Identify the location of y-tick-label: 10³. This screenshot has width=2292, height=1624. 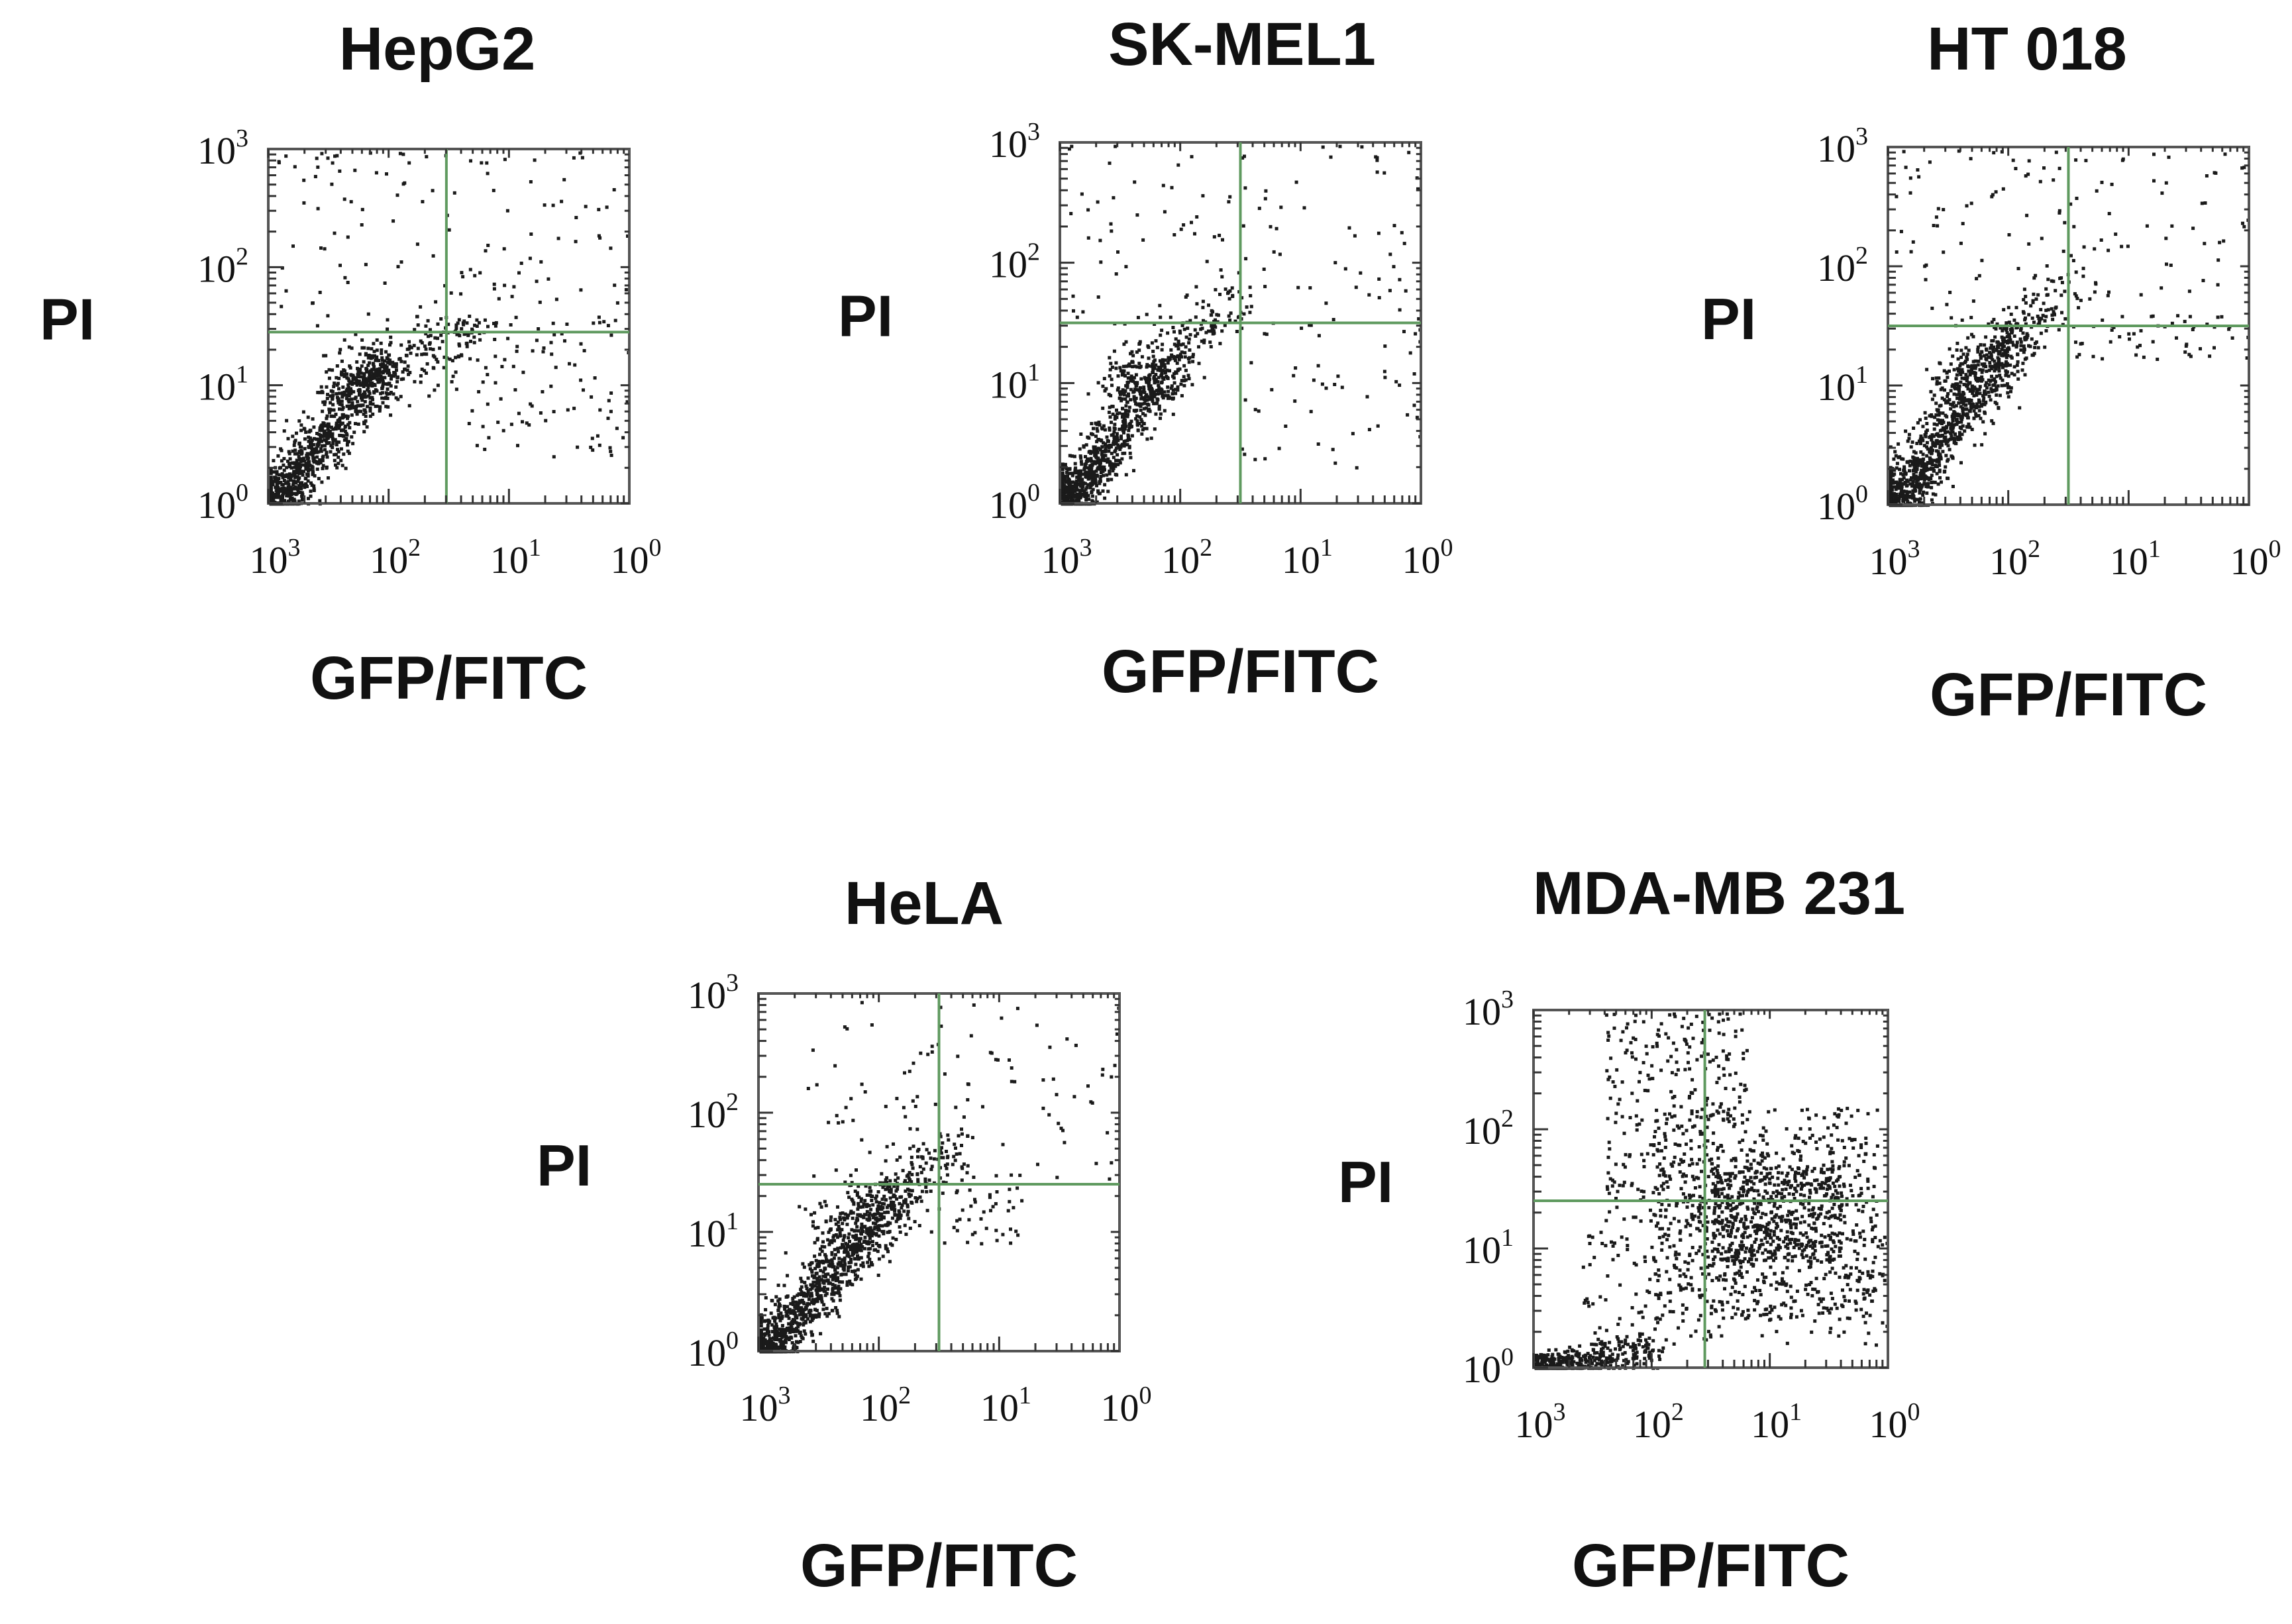
(1014, 142).